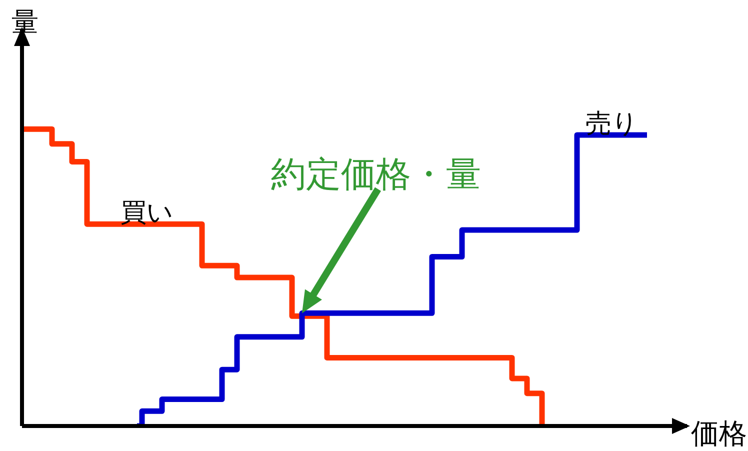 Image resolution: width=748 pixels, height=451 pixels. Describe the element at coordinates (376, 175) in the screenshot. I see `annotation: 約定価格・量` at that location.